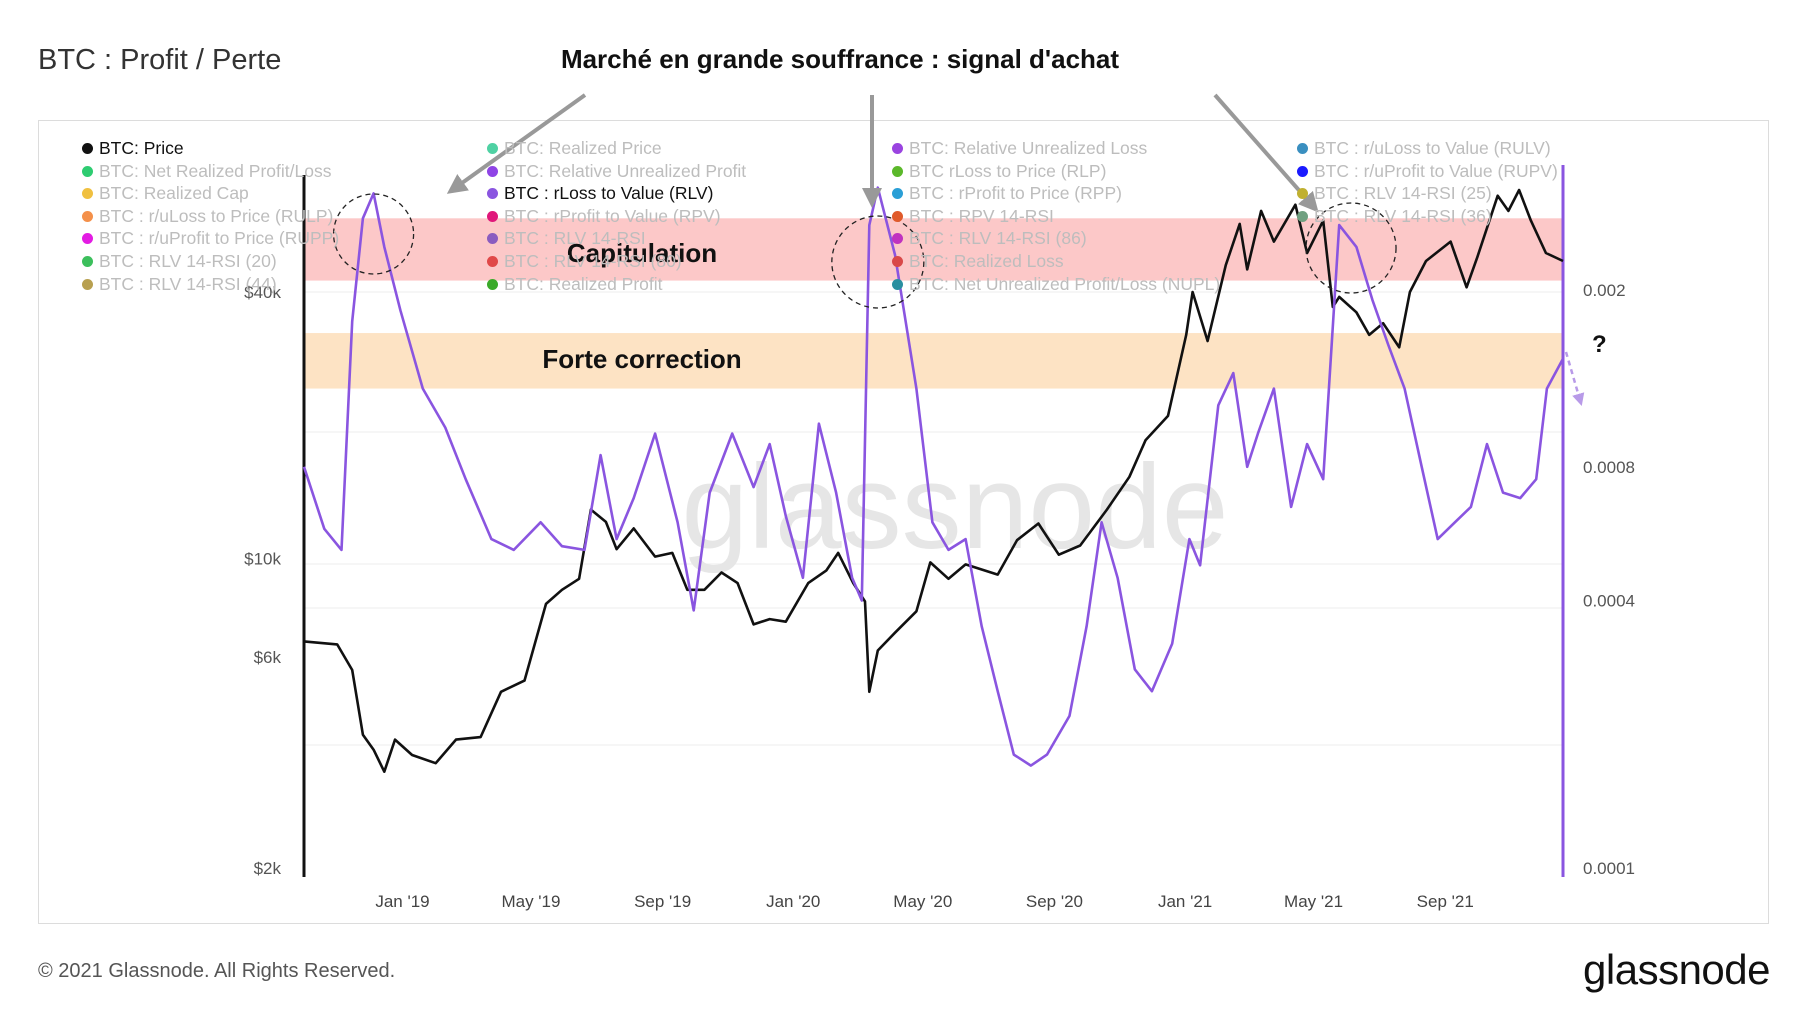 The image size is (1800, 1013). What do you see at coordinates (188, 283) in the screenshot?
I see `legend-label: BTC : RLV 14-RSI (44)` at bounding box center [188, 283].